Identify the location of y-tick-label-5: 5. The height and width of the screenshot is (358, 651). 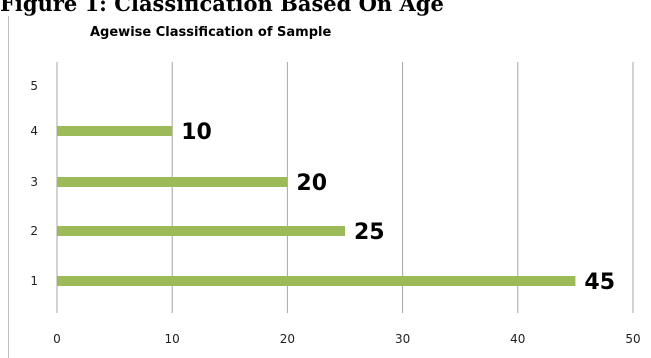
(34, 86).